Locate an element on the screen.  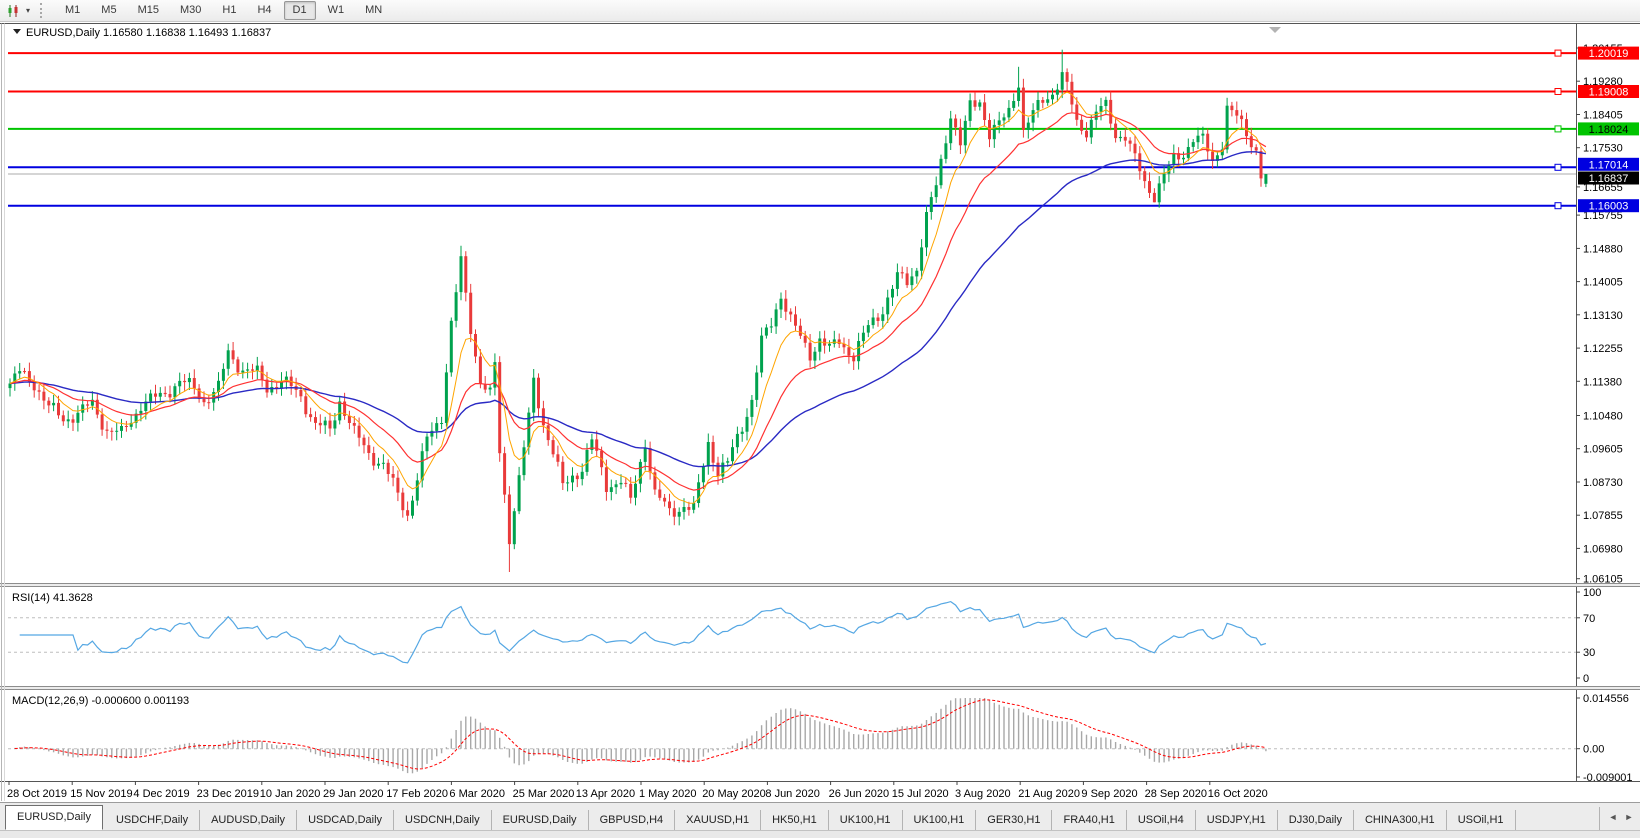
timeframe-button-h4: H4 is located at coordinates (264, 10).